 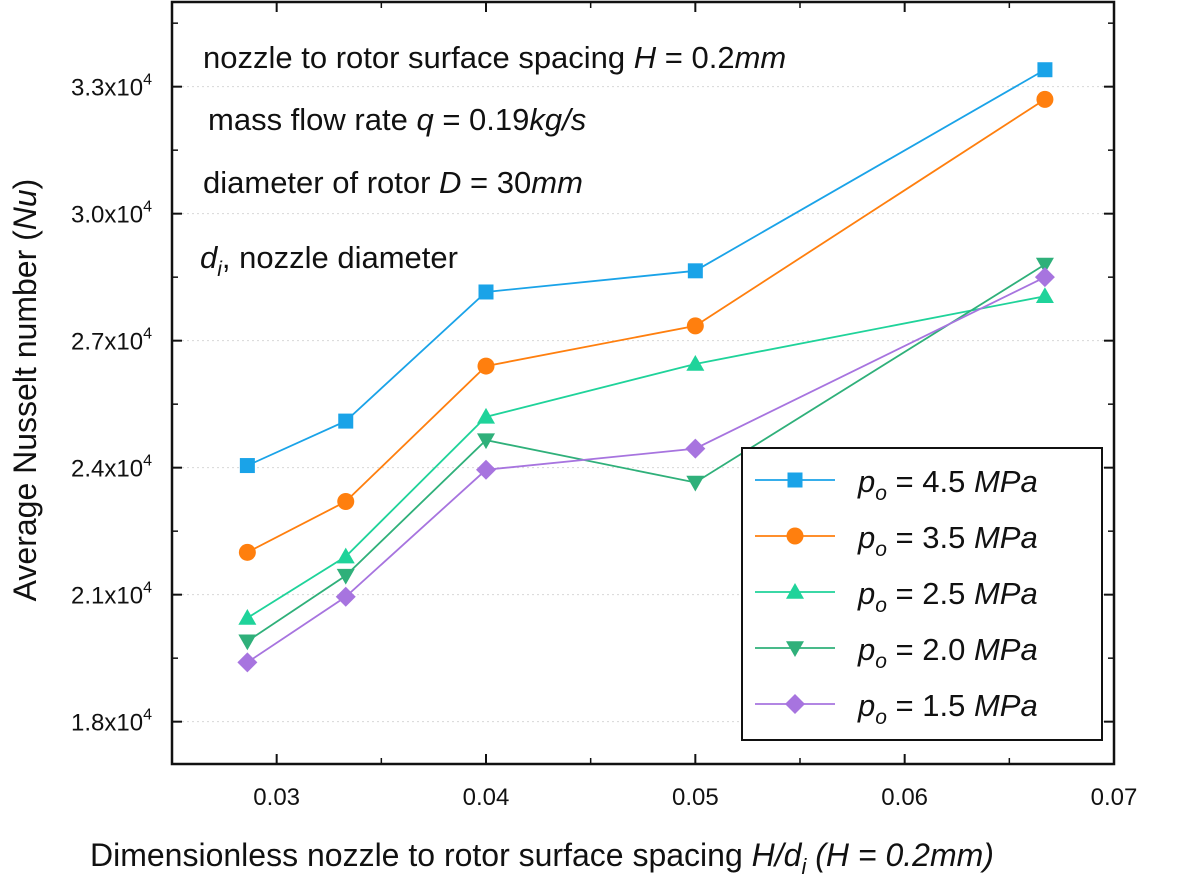 What do you see at coordinates (276, 797) in the screenshot?
I see `x-tick-label: 0.03` at bounding box center [276, 797].